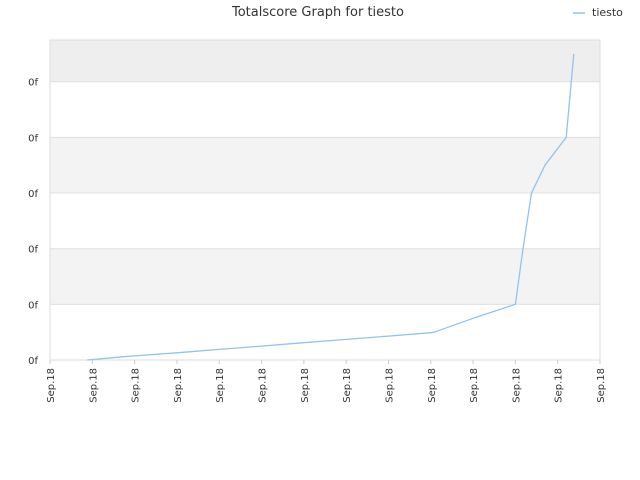  I want to click on legend: tiesto, so click(598, 12).